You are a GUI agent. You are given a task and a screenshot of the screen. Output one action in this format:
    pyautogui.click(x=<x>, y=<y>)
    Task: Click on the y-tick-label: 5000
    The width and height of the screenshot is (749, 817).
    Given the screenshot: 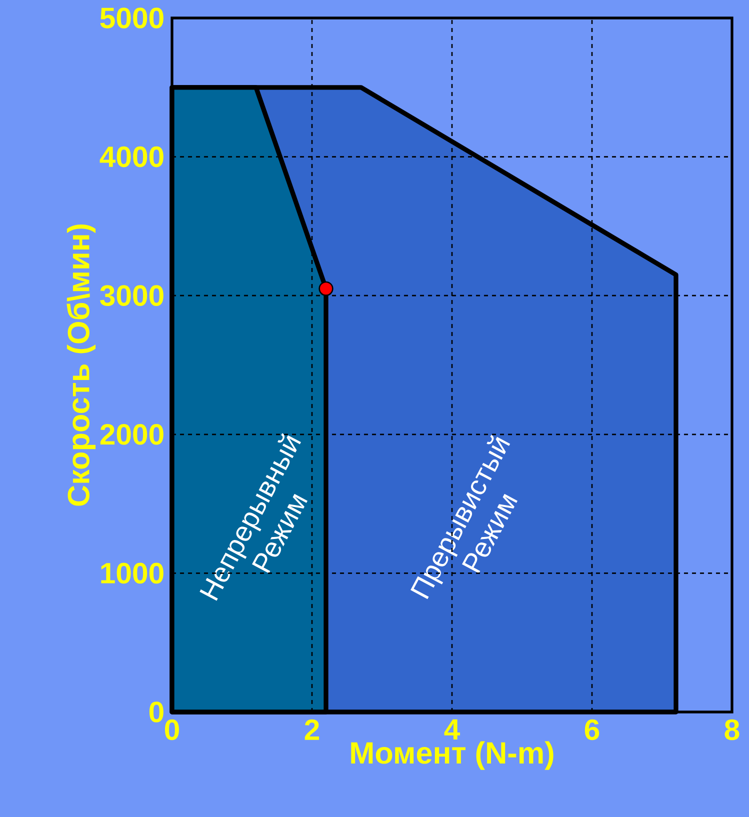 What is the action you would take?
    pyautogui.click(x=132, y=18)
    